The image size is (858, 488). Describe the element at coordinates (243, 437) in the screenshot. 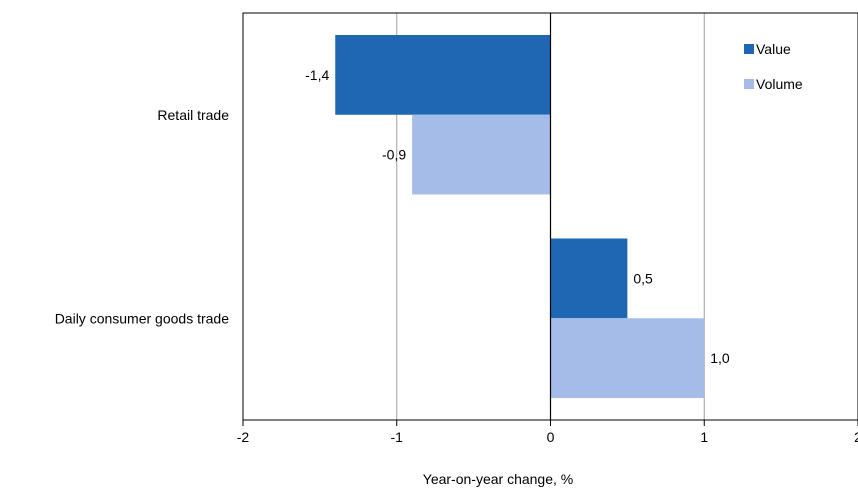

I see `x-tick-label: -2` at that location.